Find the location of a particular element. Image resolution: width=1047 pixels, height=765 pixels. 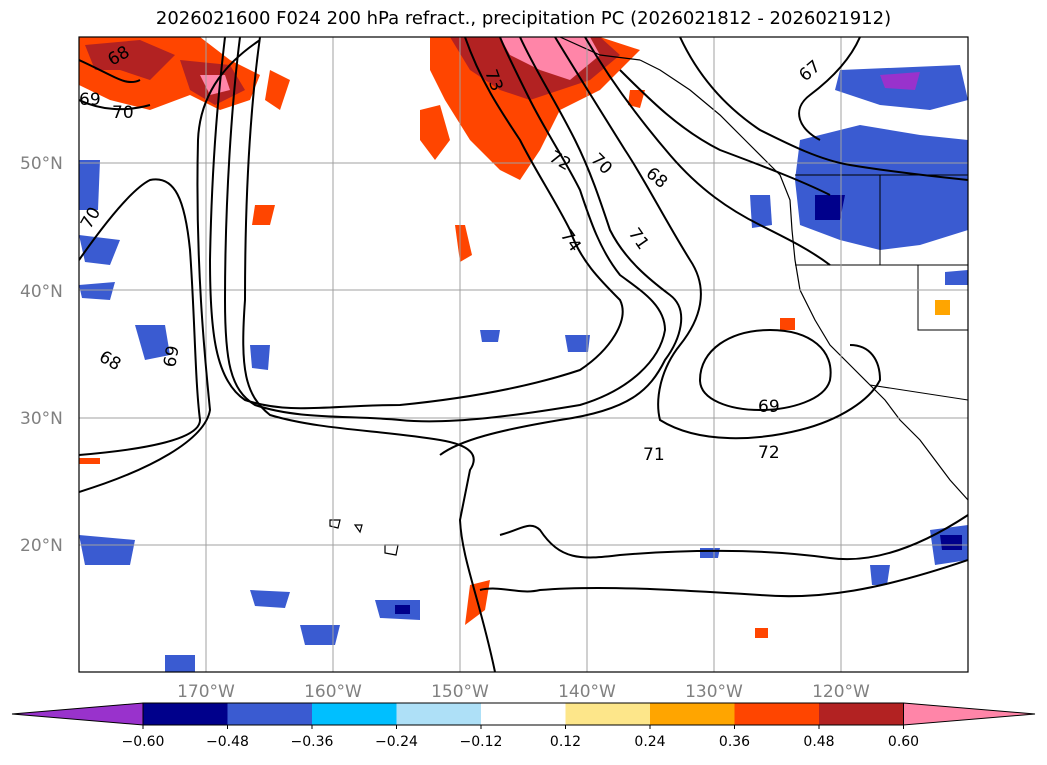

lon-label-160w: 160°W is located at coordinates (333, 692).